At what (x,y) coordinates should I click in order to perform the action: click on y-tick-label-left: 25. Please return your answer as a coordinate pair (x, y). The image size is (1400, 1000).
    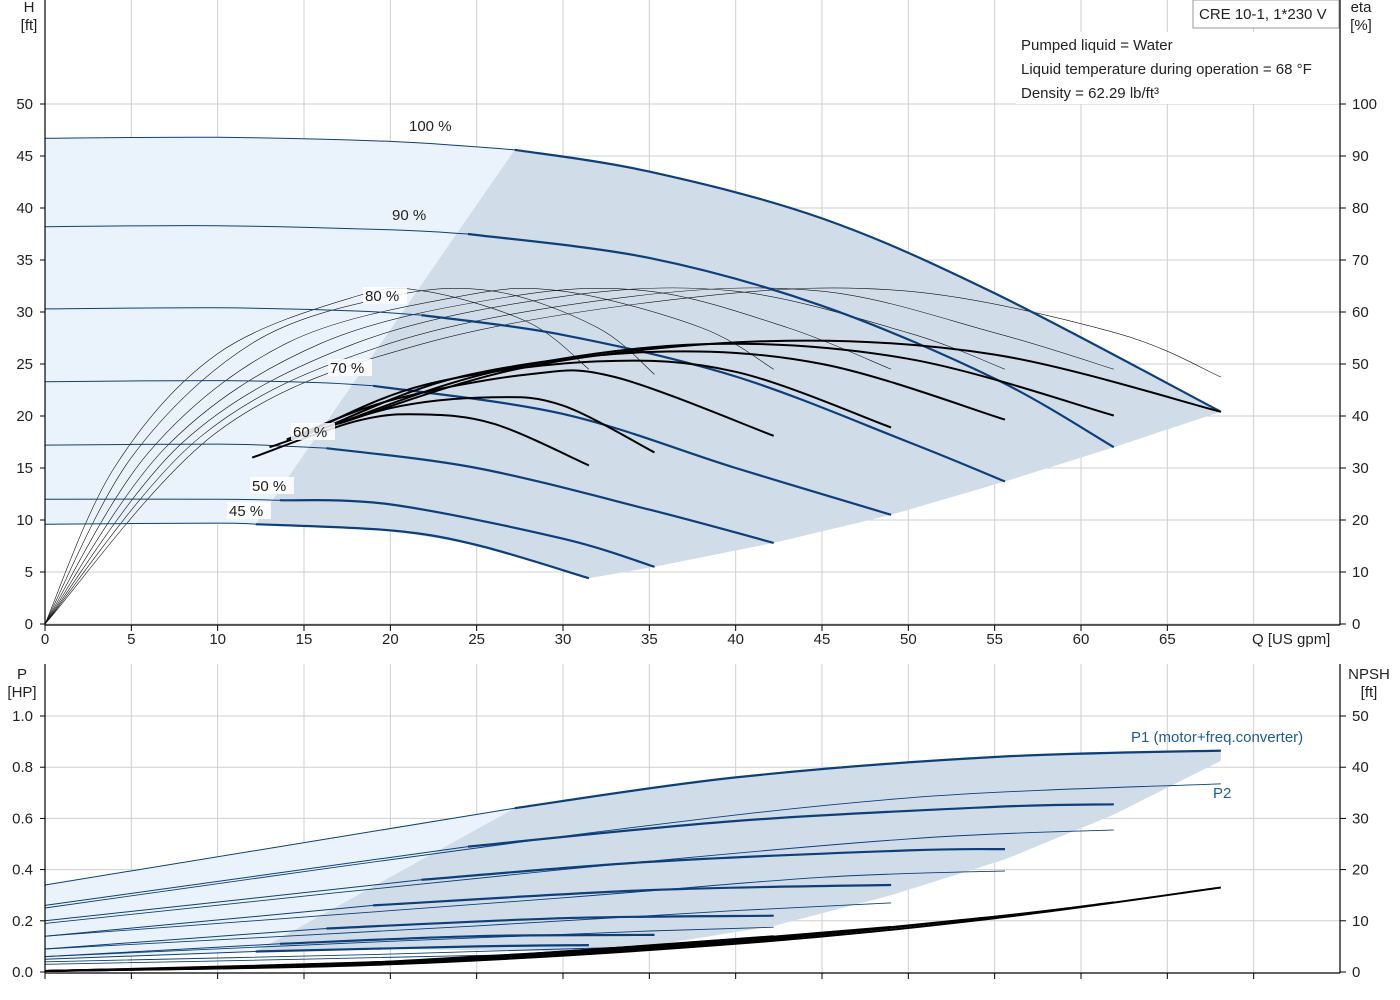
    Looking at the image, I should click on (24, 364).